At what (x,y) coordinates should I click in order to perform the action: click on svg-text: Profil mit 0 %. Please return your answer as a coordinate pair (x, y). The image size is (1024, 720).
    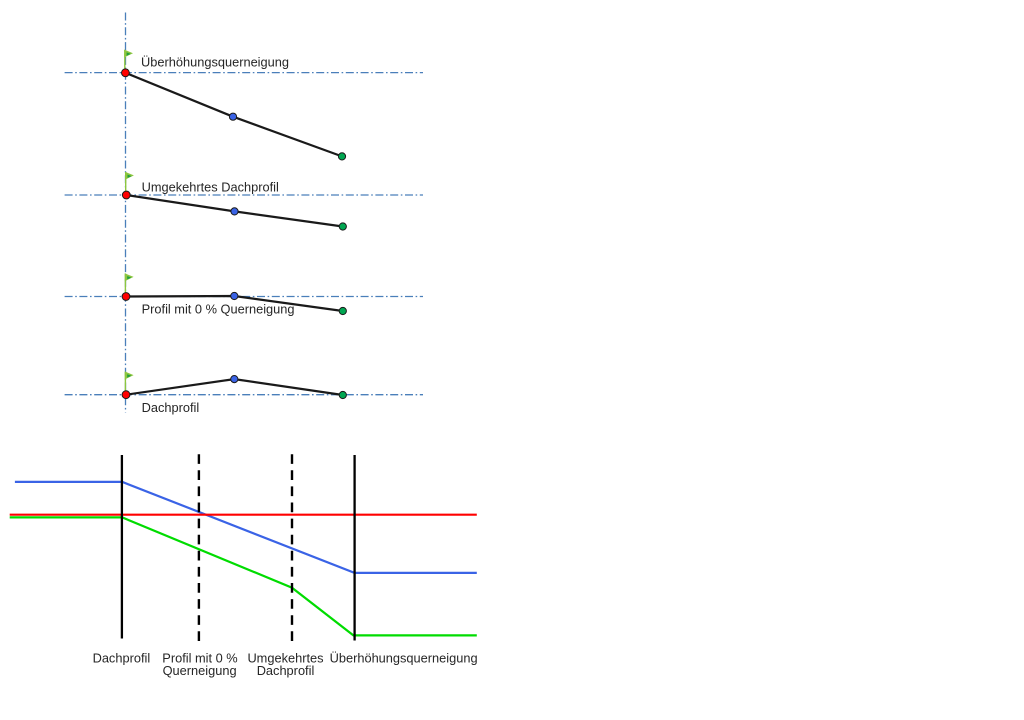
    Looking at the image, I should click on (199, 658).